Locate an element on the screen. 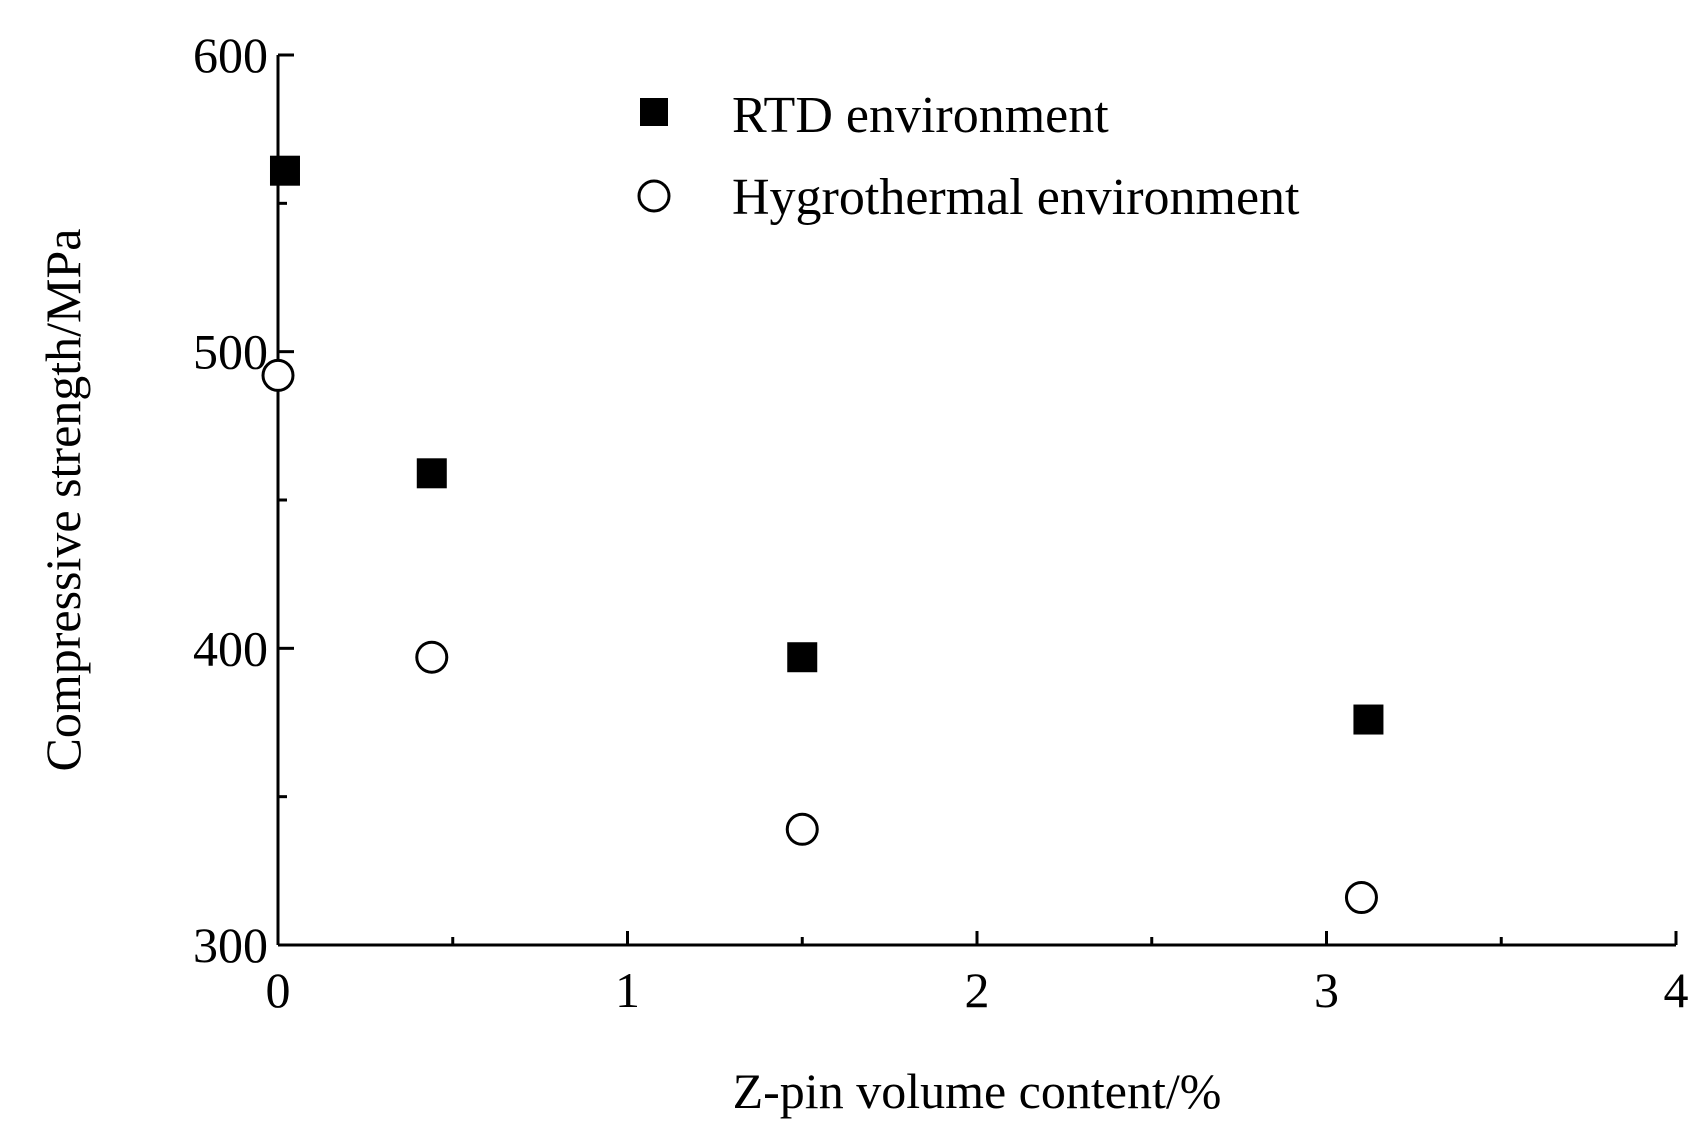 The width and height of the screenshot is (1702, 1138). legend-marker-hygrothermal is located at coordinates (654, 196).